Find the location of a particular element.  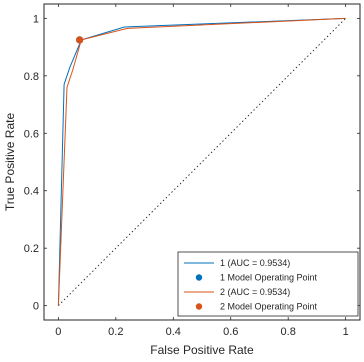

x-tick-label: 0.4 is located at coordinates (173, 332).